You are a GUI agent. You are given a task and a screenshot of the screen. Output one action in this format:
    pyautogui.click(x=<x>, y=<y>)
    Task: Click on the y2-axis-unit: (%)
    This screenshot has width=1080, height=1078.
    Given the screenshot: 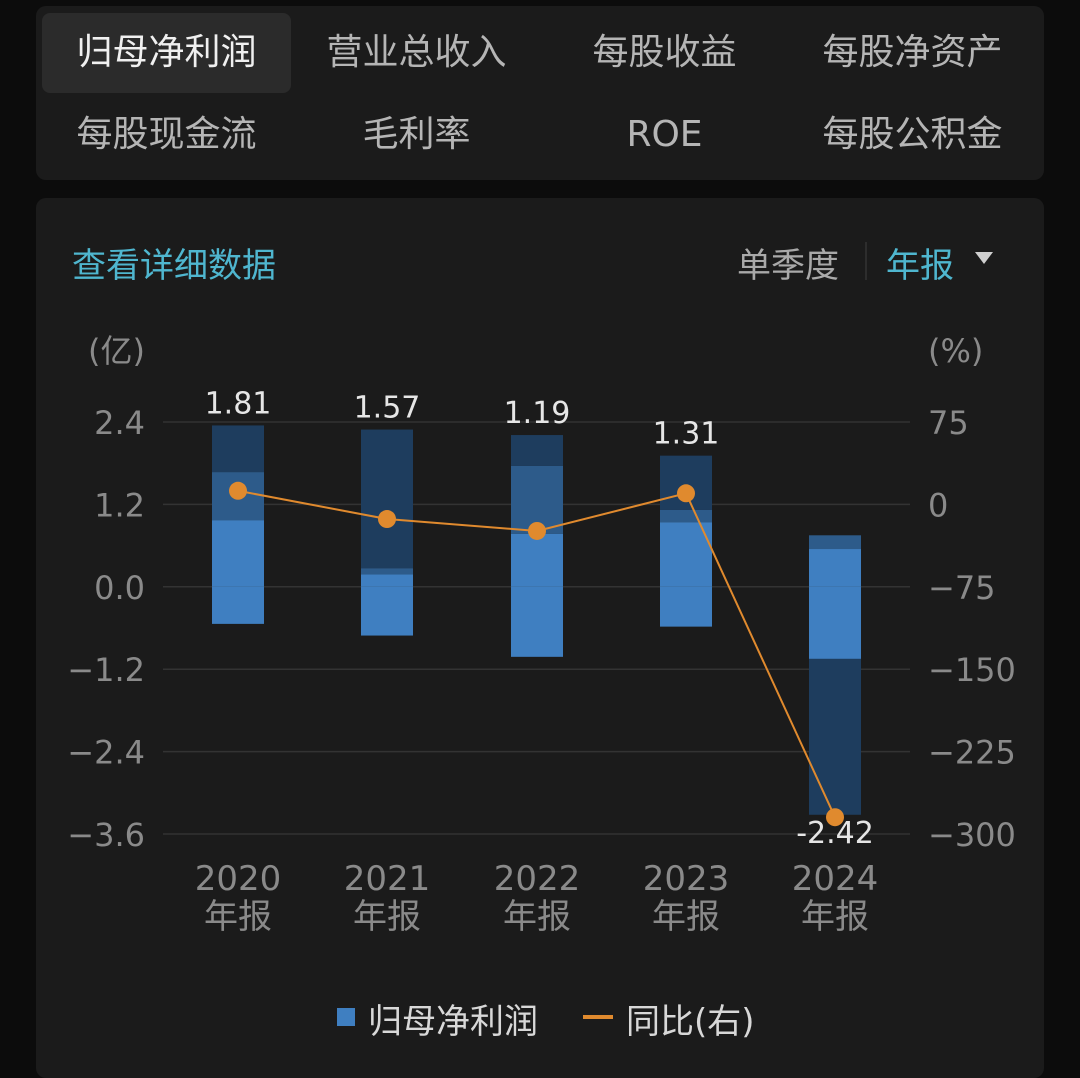 What is the action you would take?
    pyautogui.click(x=955, y=351)
    